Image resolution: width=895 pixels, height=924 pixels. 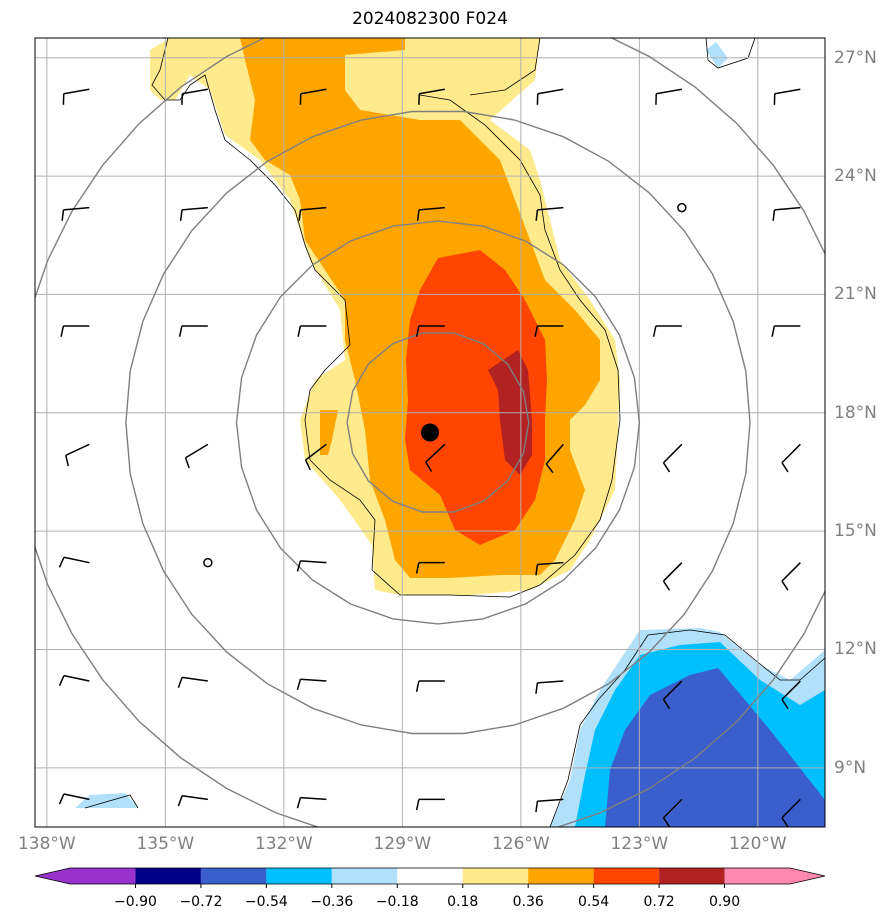 What do you see at coordinates (855, 531) in the screenshot?
I see `latitude-label: 15°N` at bounding box center [855, 531].